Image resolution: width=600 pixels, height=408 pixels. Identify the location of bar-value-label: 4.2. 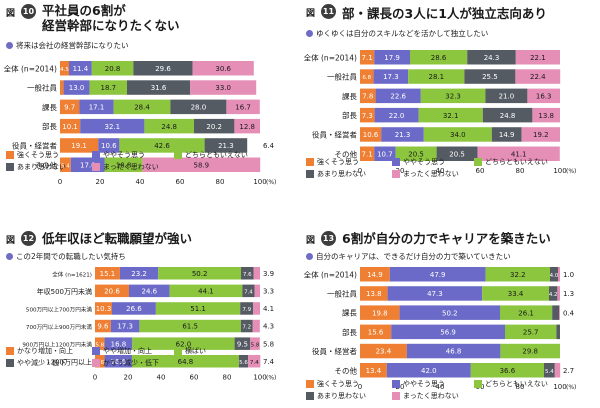
(553, 295).